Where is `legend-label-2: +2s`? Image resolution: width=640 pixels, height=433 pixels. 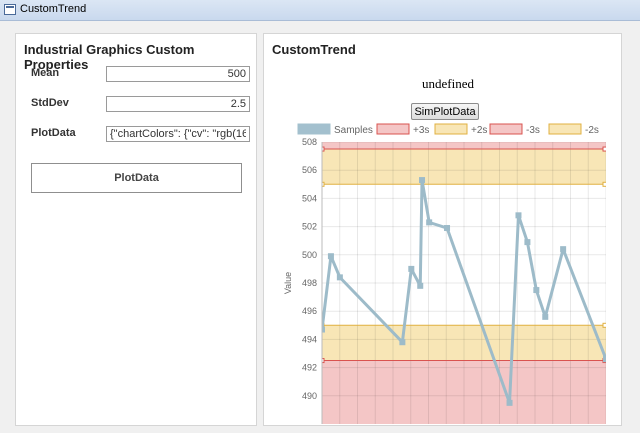
legend-label-2: +2s is located at coordinates (479, 130).